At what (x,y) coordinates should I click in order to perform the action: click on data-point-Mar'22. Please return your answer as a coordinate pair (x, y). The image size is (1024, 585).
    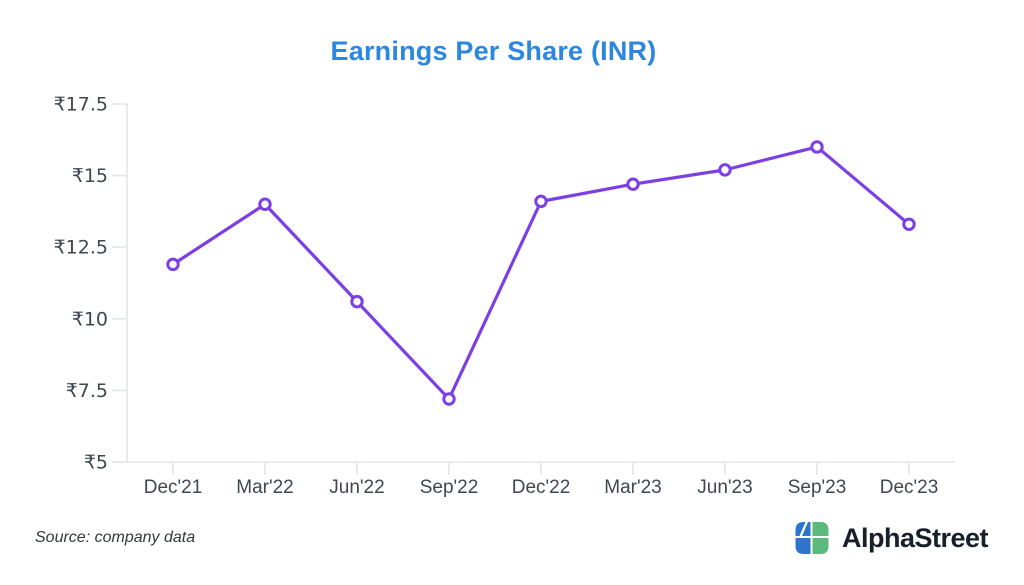
    Looking at the image, I should click on (265, 204).